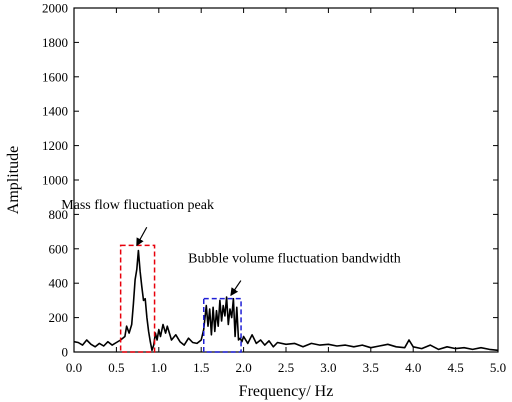 This screenshot has width=512, height=402. I want to click on y-tick-label: 200, so click(59, 317).